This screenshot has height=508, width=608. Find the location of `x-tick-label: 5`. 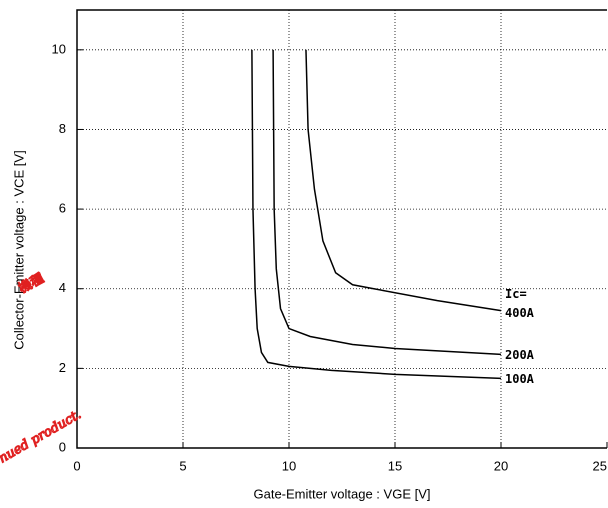

x-tick-label: 5 is located at coordinates (182, 465).